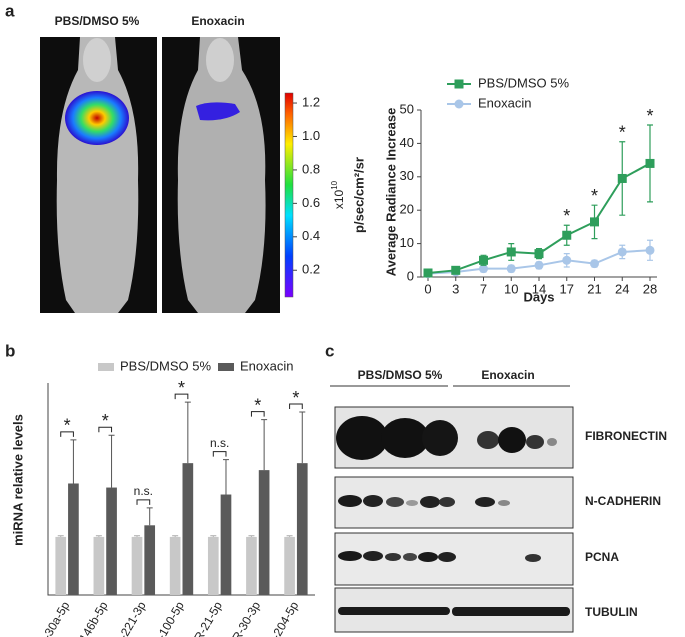 Image resolution: width=685 pixels, height=637 pixels. What do you see at coordinates (650, 288) in the screenshot?
I see `x-tick-label: 28` at bounding box center [650, 288].